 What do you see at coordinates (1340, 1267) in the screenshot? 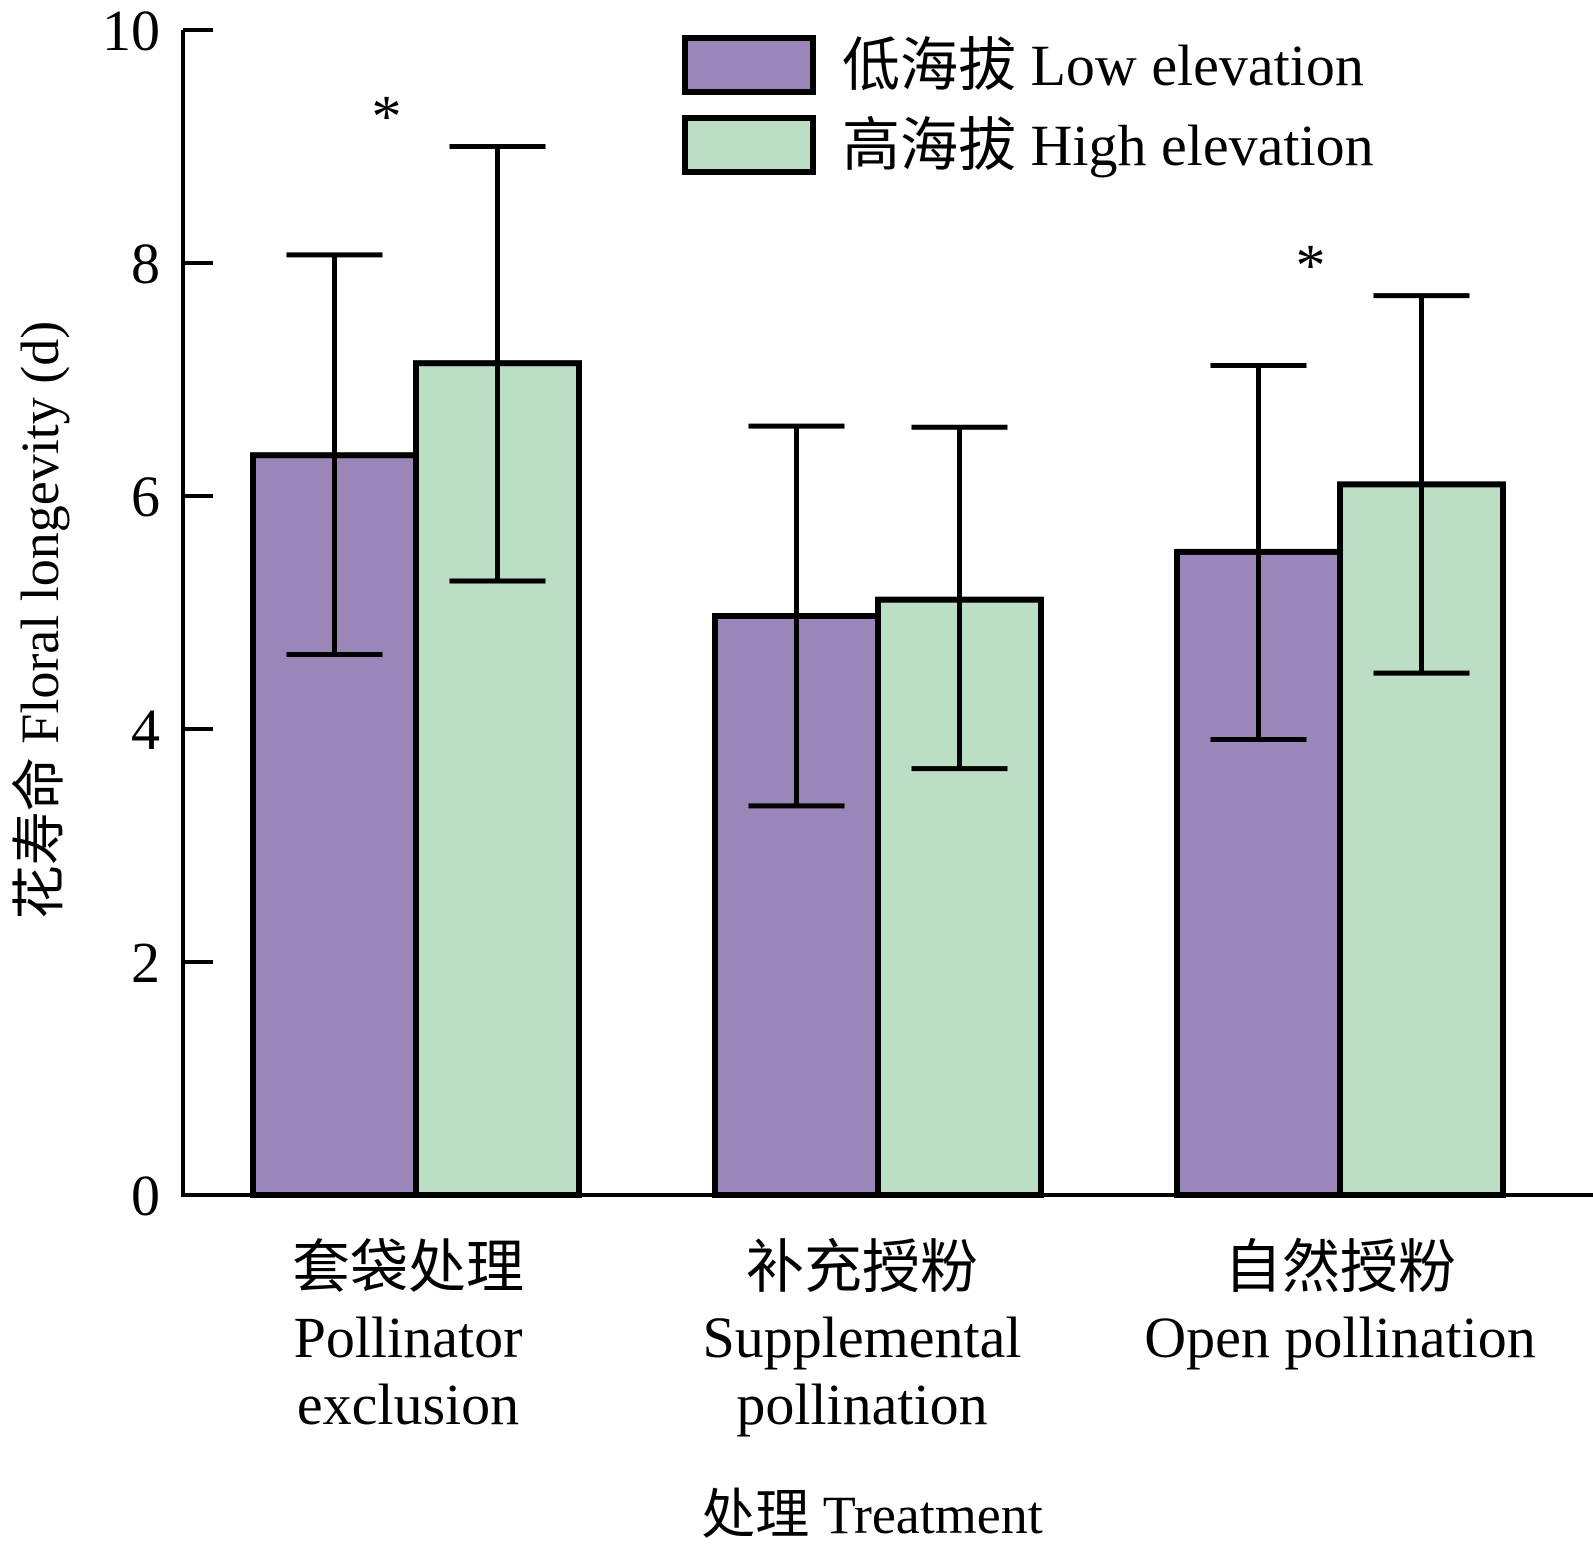
I see `x-category-label-zh: 自然授粉` at bounding box center [1340, 1267].